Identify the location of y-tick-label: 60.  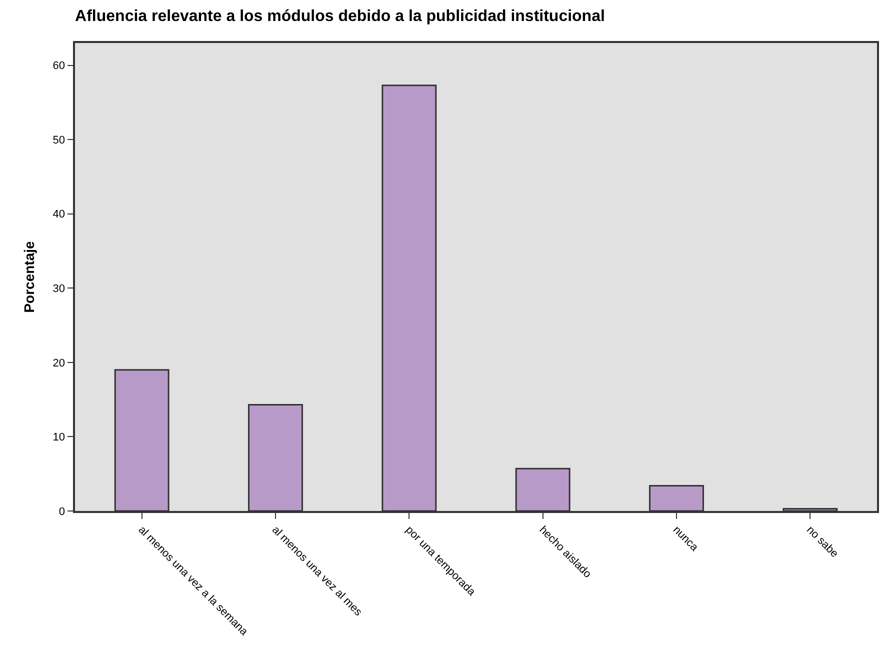
(59, 66).